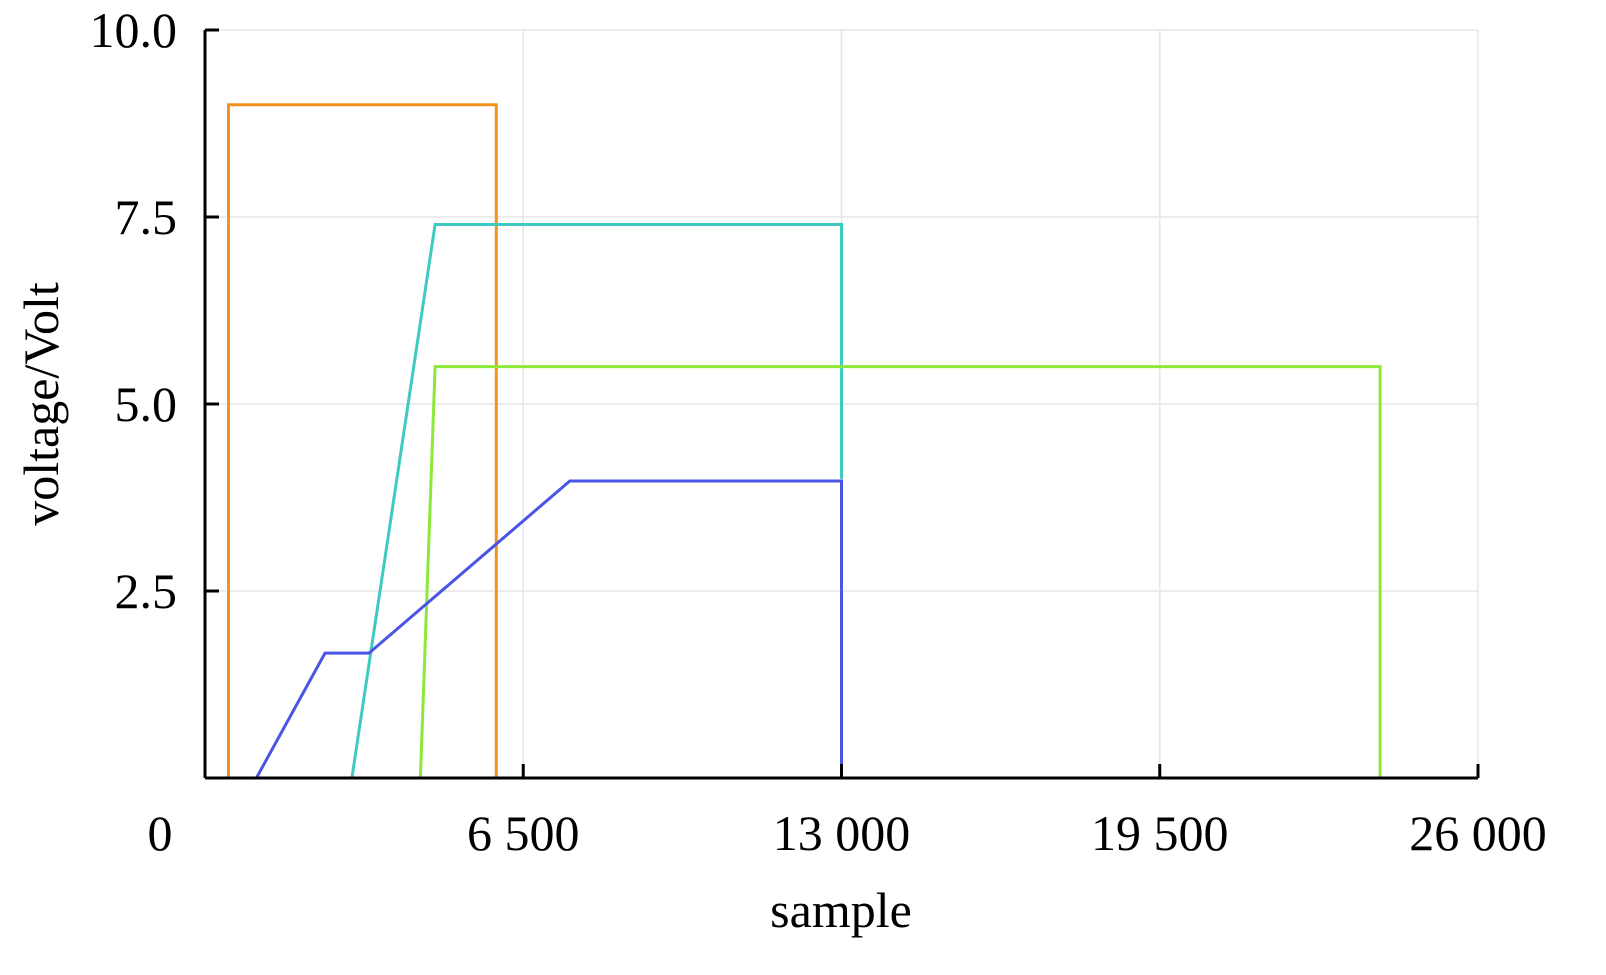  Describe the element at coordinates (1160, 833) in the screenshot. I see `x-tick-label: 19 500` at that location.